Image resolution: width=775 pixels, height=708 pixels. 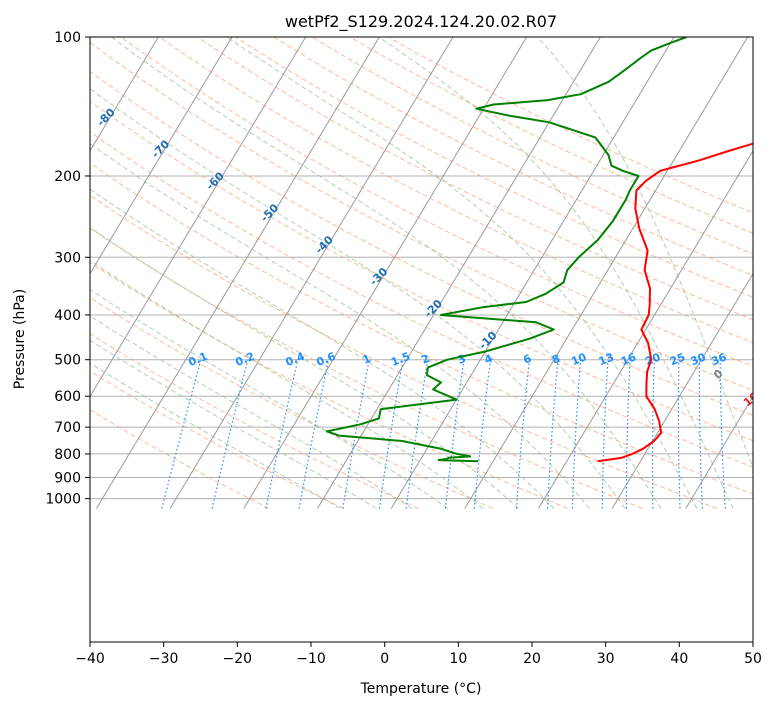 I want to click on y-axis-label: Pressure (hPa), so click(x=20, y=339).